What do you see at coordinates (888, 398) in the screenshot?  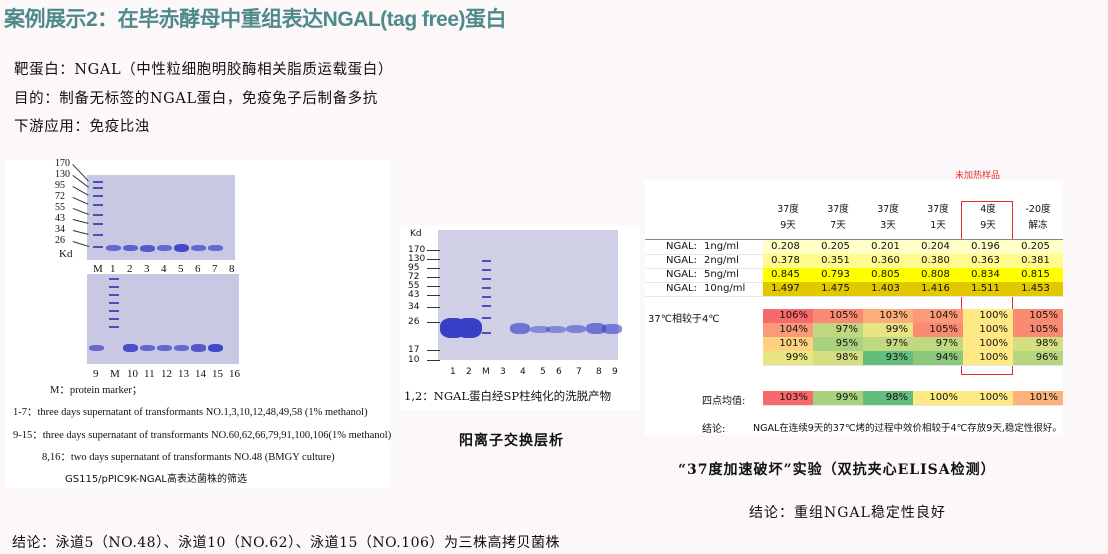 I see `avg-value: 98%` at bounding box center [888, 398].